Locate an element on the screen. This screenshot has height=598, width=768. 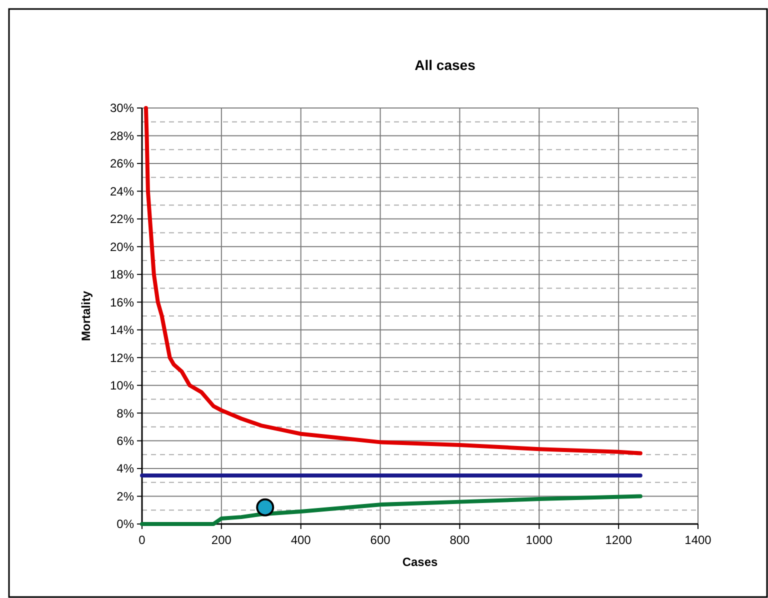
x-tick-label: 400 is located at coordinates (301, 540).